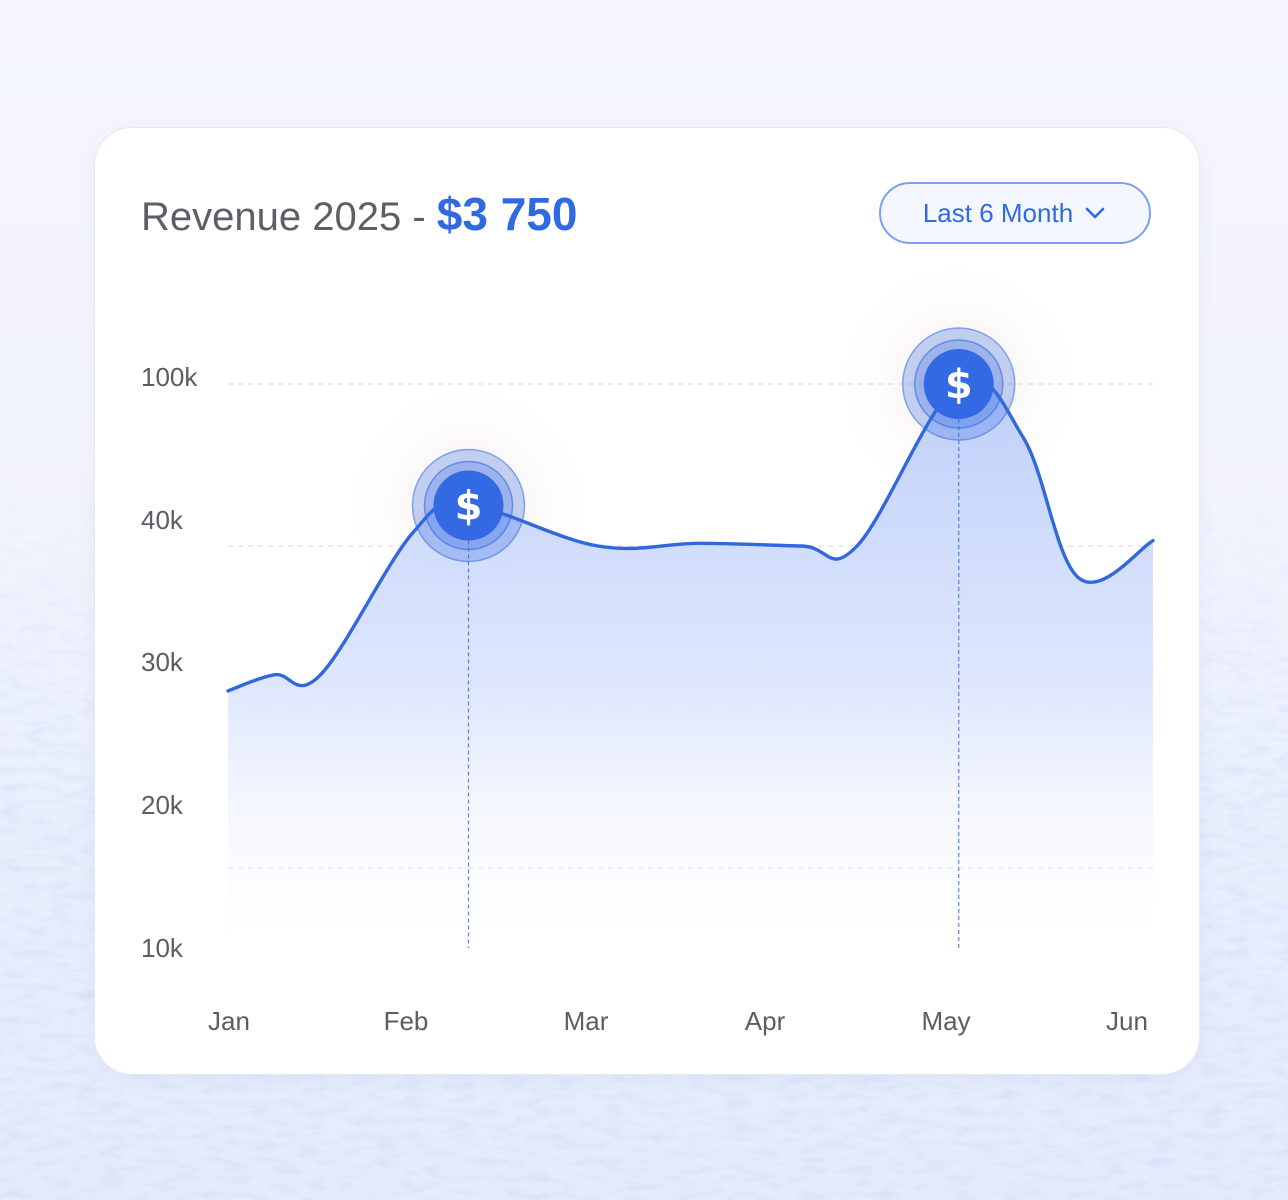 Image resolution: width=1288 pixels, height=1200 pixels. I want to click on range-dropdown: Last 6 Month, so click(1015, 213).